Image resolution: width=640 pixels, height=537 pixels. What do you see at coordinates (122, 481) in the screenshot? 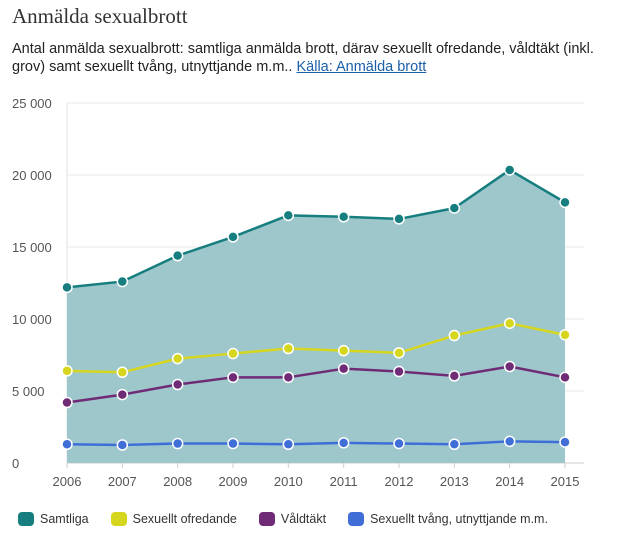
I see `x-tick-label: 2007` at bounding box center [122, 481].